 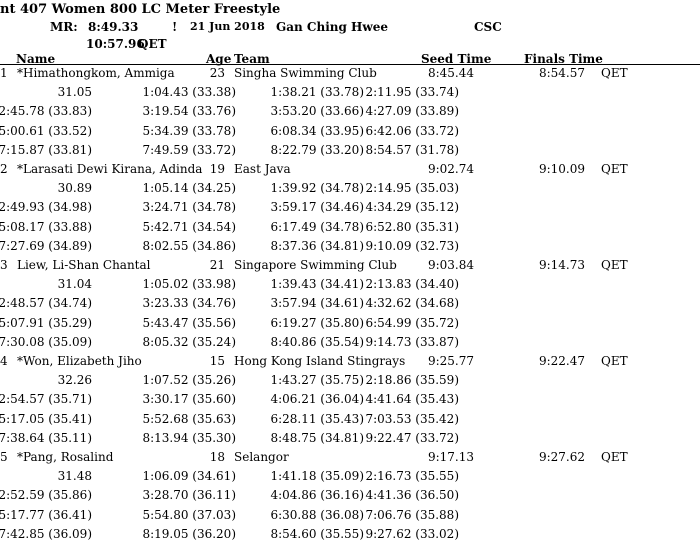 I want to click on split-time: 3:59.17 (34.46), so click(x=317, y=207).